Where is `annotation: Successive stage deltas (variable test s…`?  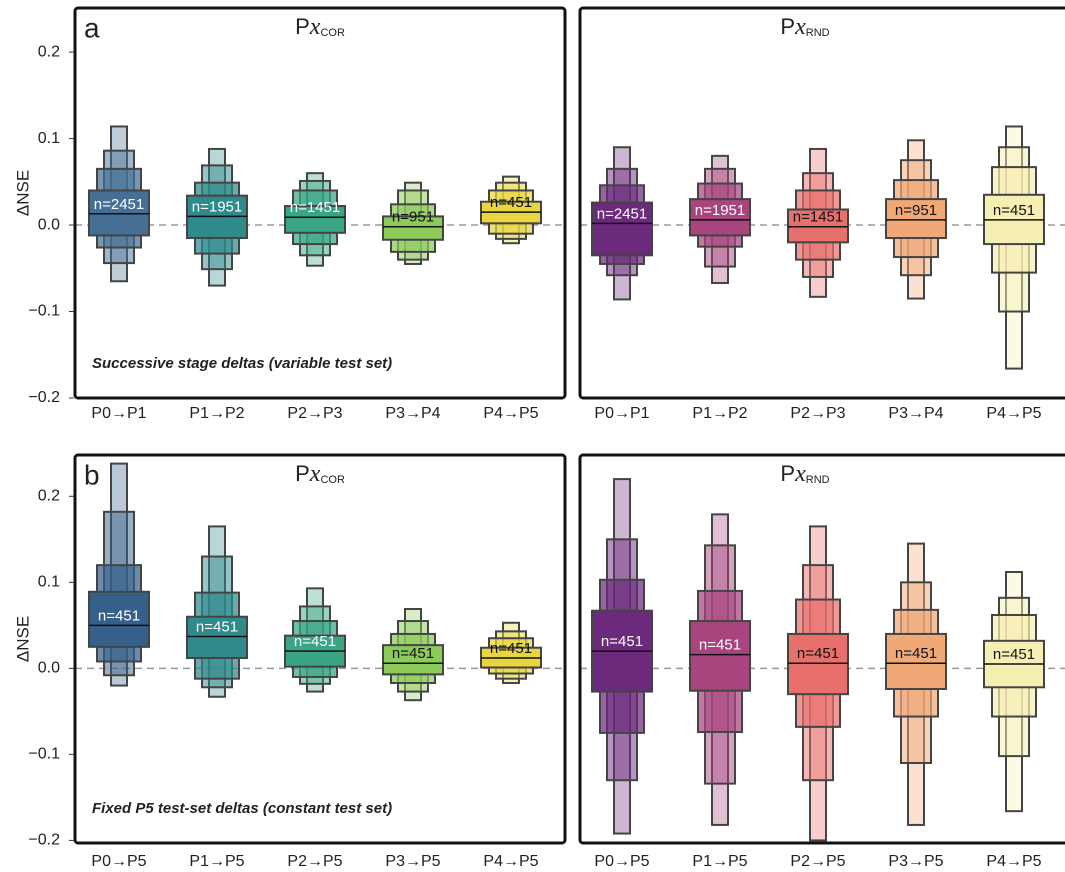 annotation: Successive stage deltas (variable test s… is located at coordinates (242, 363).